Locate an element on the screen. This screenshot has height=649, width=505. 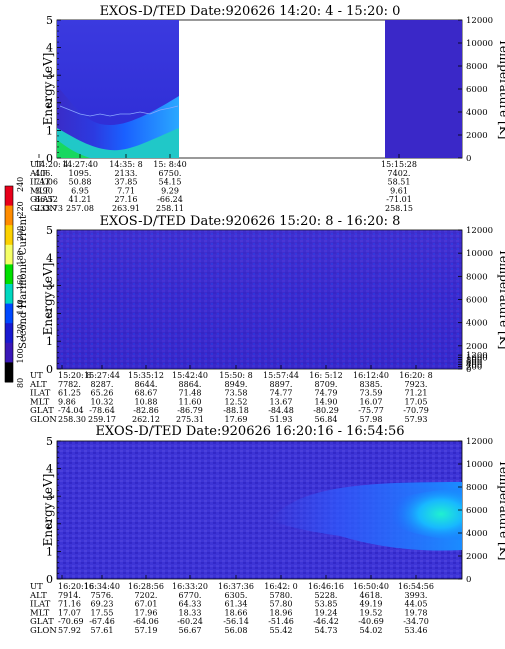
orbit-cell: 58.51 is located at coordinates (399, 182).